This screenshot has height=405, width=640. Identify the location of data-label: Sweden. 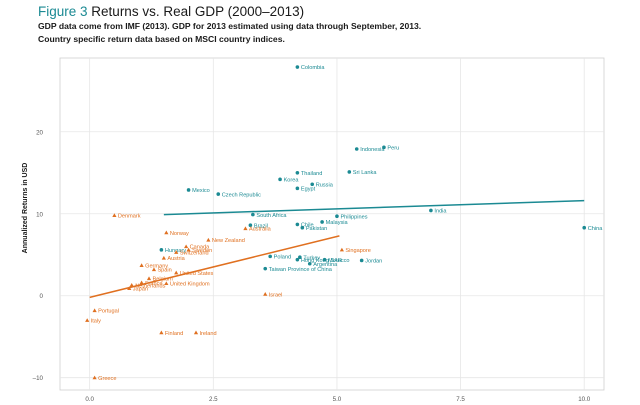
(202, 251).